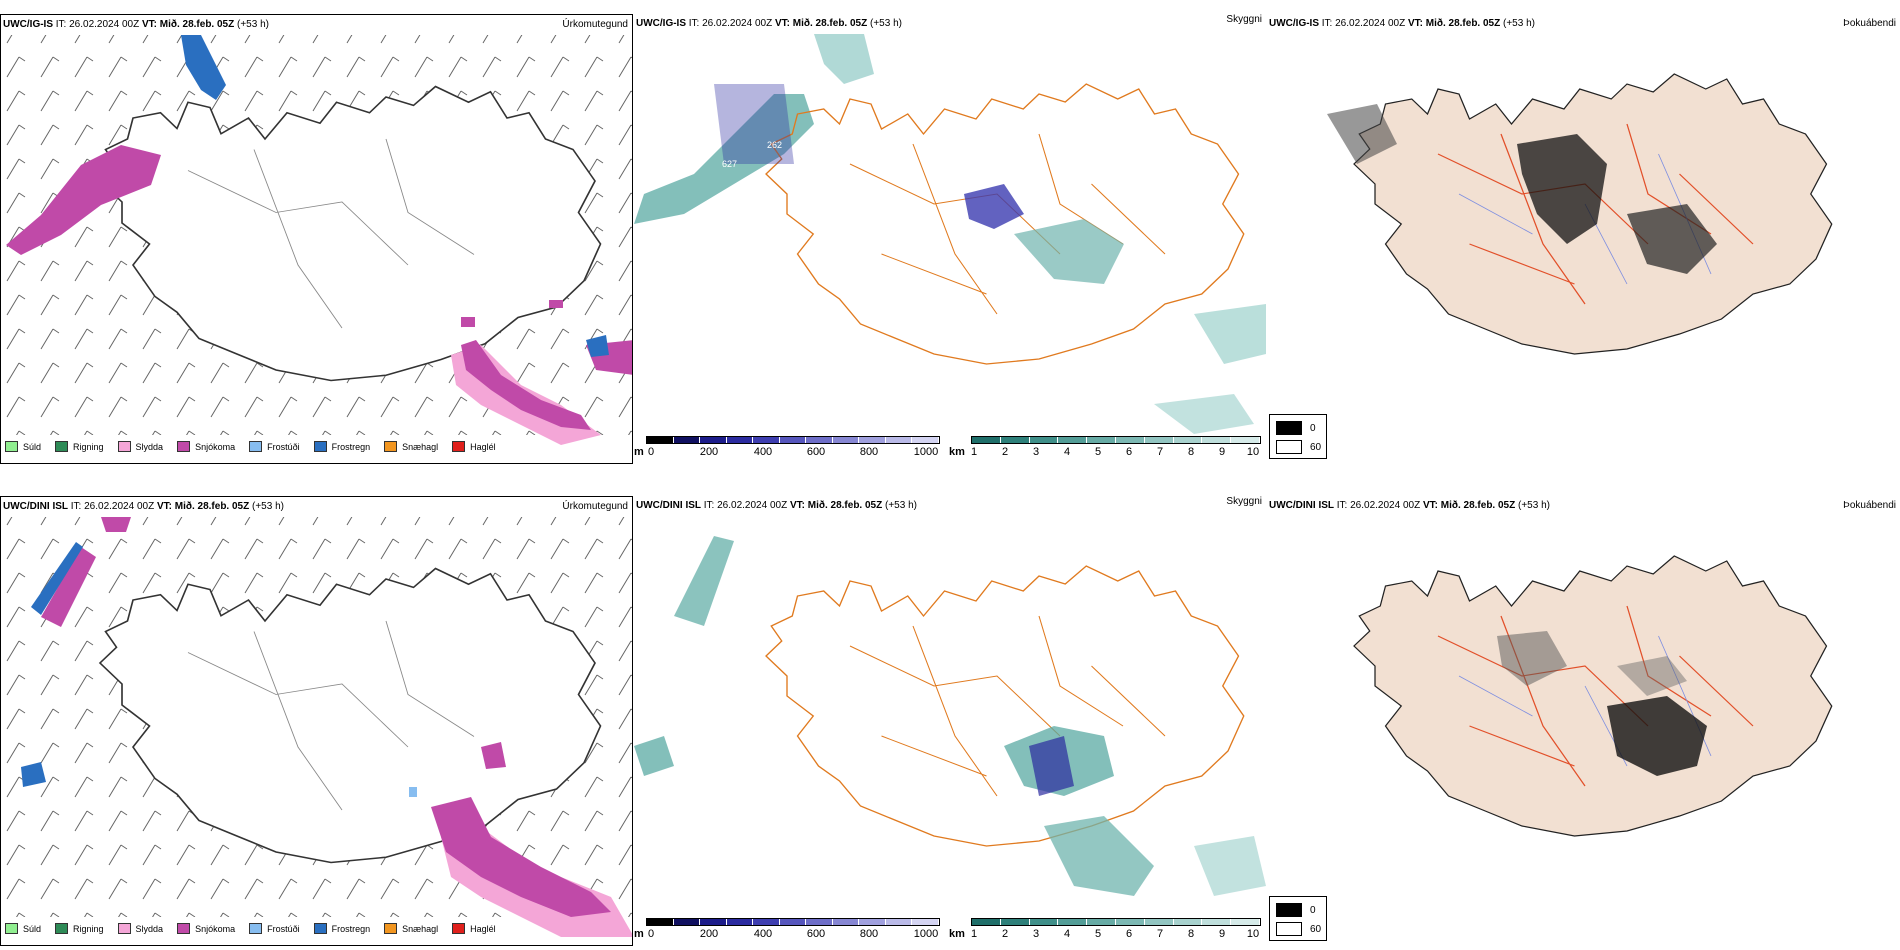 This screenshot has height=950, width=1900. I want to click on freezing-rain-e, so click(597, 346).